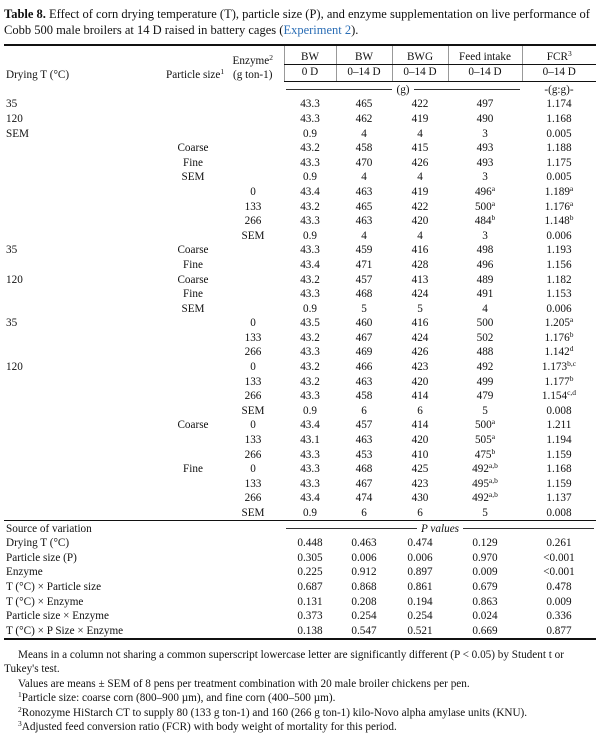 The image size is (600, 735). Describe the element at coordinates (493, 466) in the screenshot. I see `superscript: a,b` at that location.